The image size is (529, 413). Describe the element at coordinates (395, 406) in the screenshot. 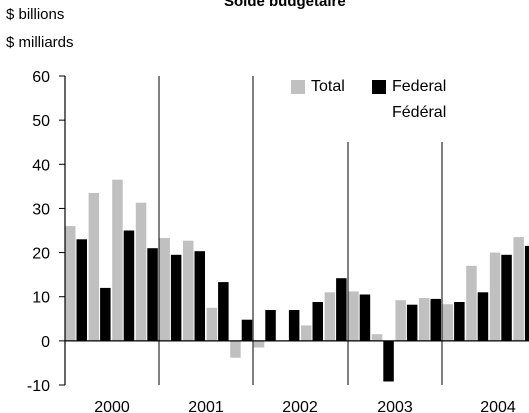

I see `x-year-label-3: 2003` at that location.